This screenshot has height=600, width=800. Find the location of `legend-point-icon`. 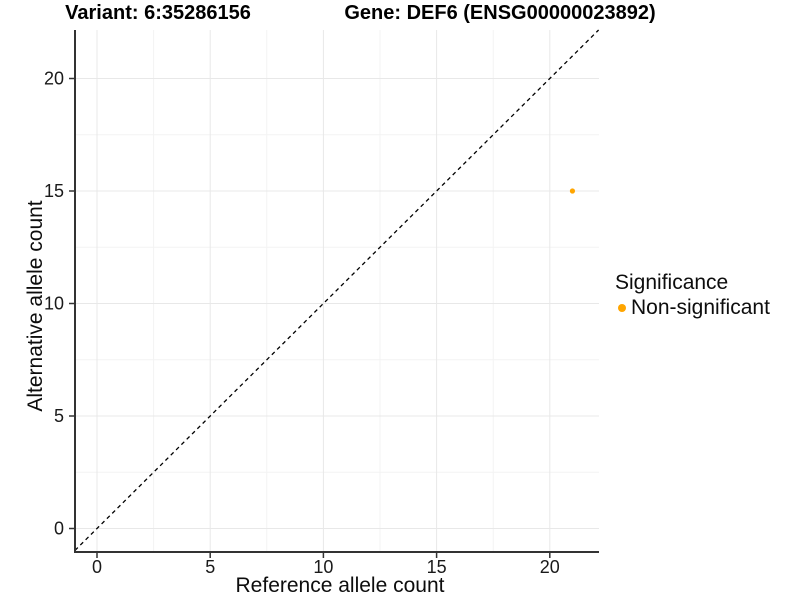

legend-point-icon is located at coordinates (622, 308).